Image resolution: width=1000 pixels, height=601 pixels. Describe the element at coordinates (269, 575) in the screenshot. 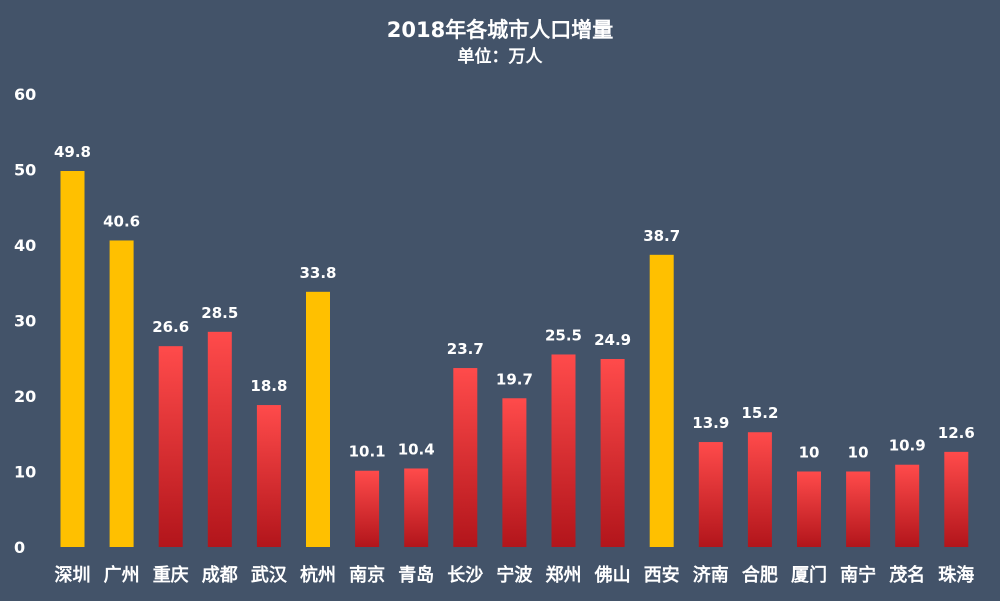

I see `x-category-label: 武汉` at that location.